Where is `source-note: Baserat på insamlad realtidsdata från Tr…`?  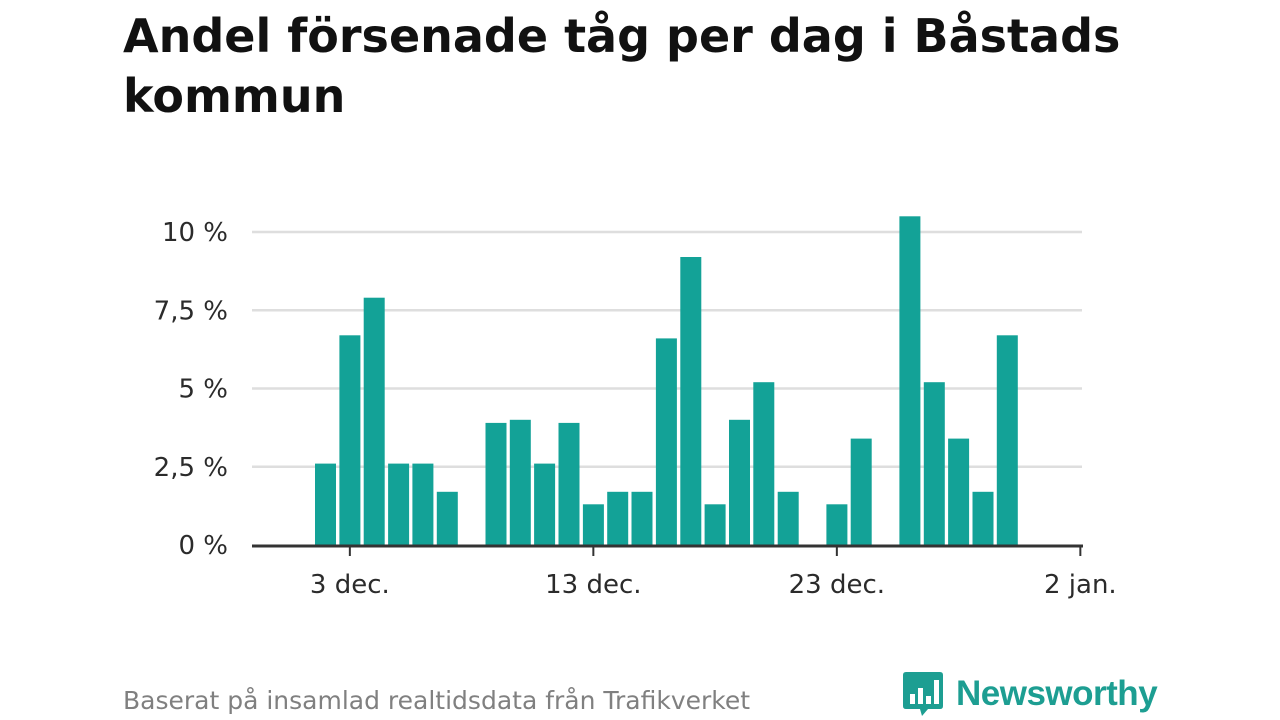 source-note: Baserat på insamlad realtidsdata från Tr… is located at coordinates (437, 700).